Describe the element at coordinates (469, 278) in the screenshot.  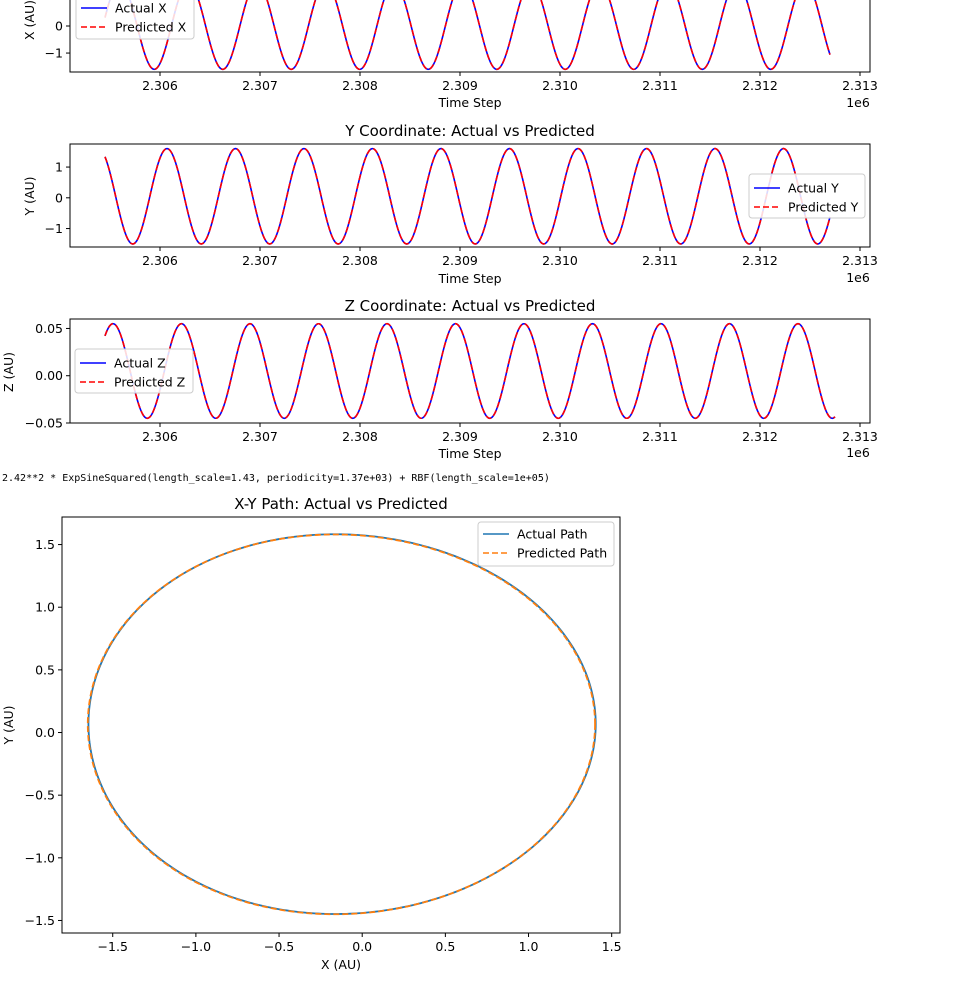
I see `y-plot-xlabel: Time Step` at that location.